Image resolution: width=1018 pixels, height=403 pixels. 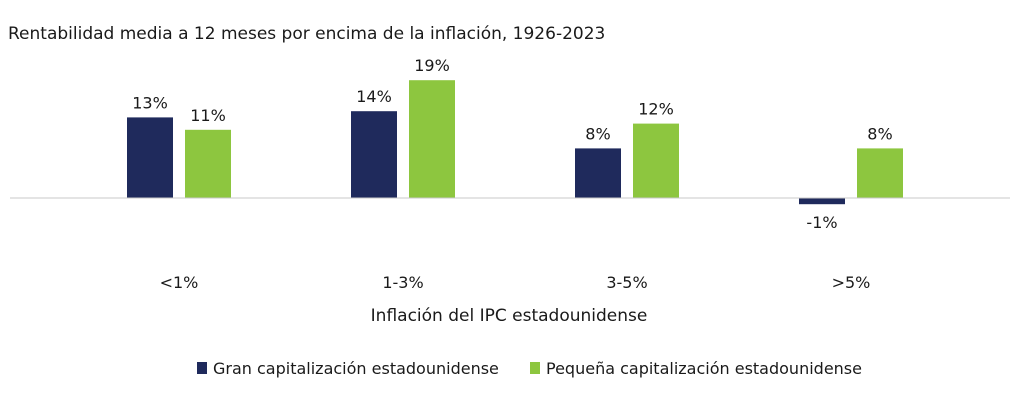 I want to click on x-tick-label: >5%, so click(x=851, y=282).